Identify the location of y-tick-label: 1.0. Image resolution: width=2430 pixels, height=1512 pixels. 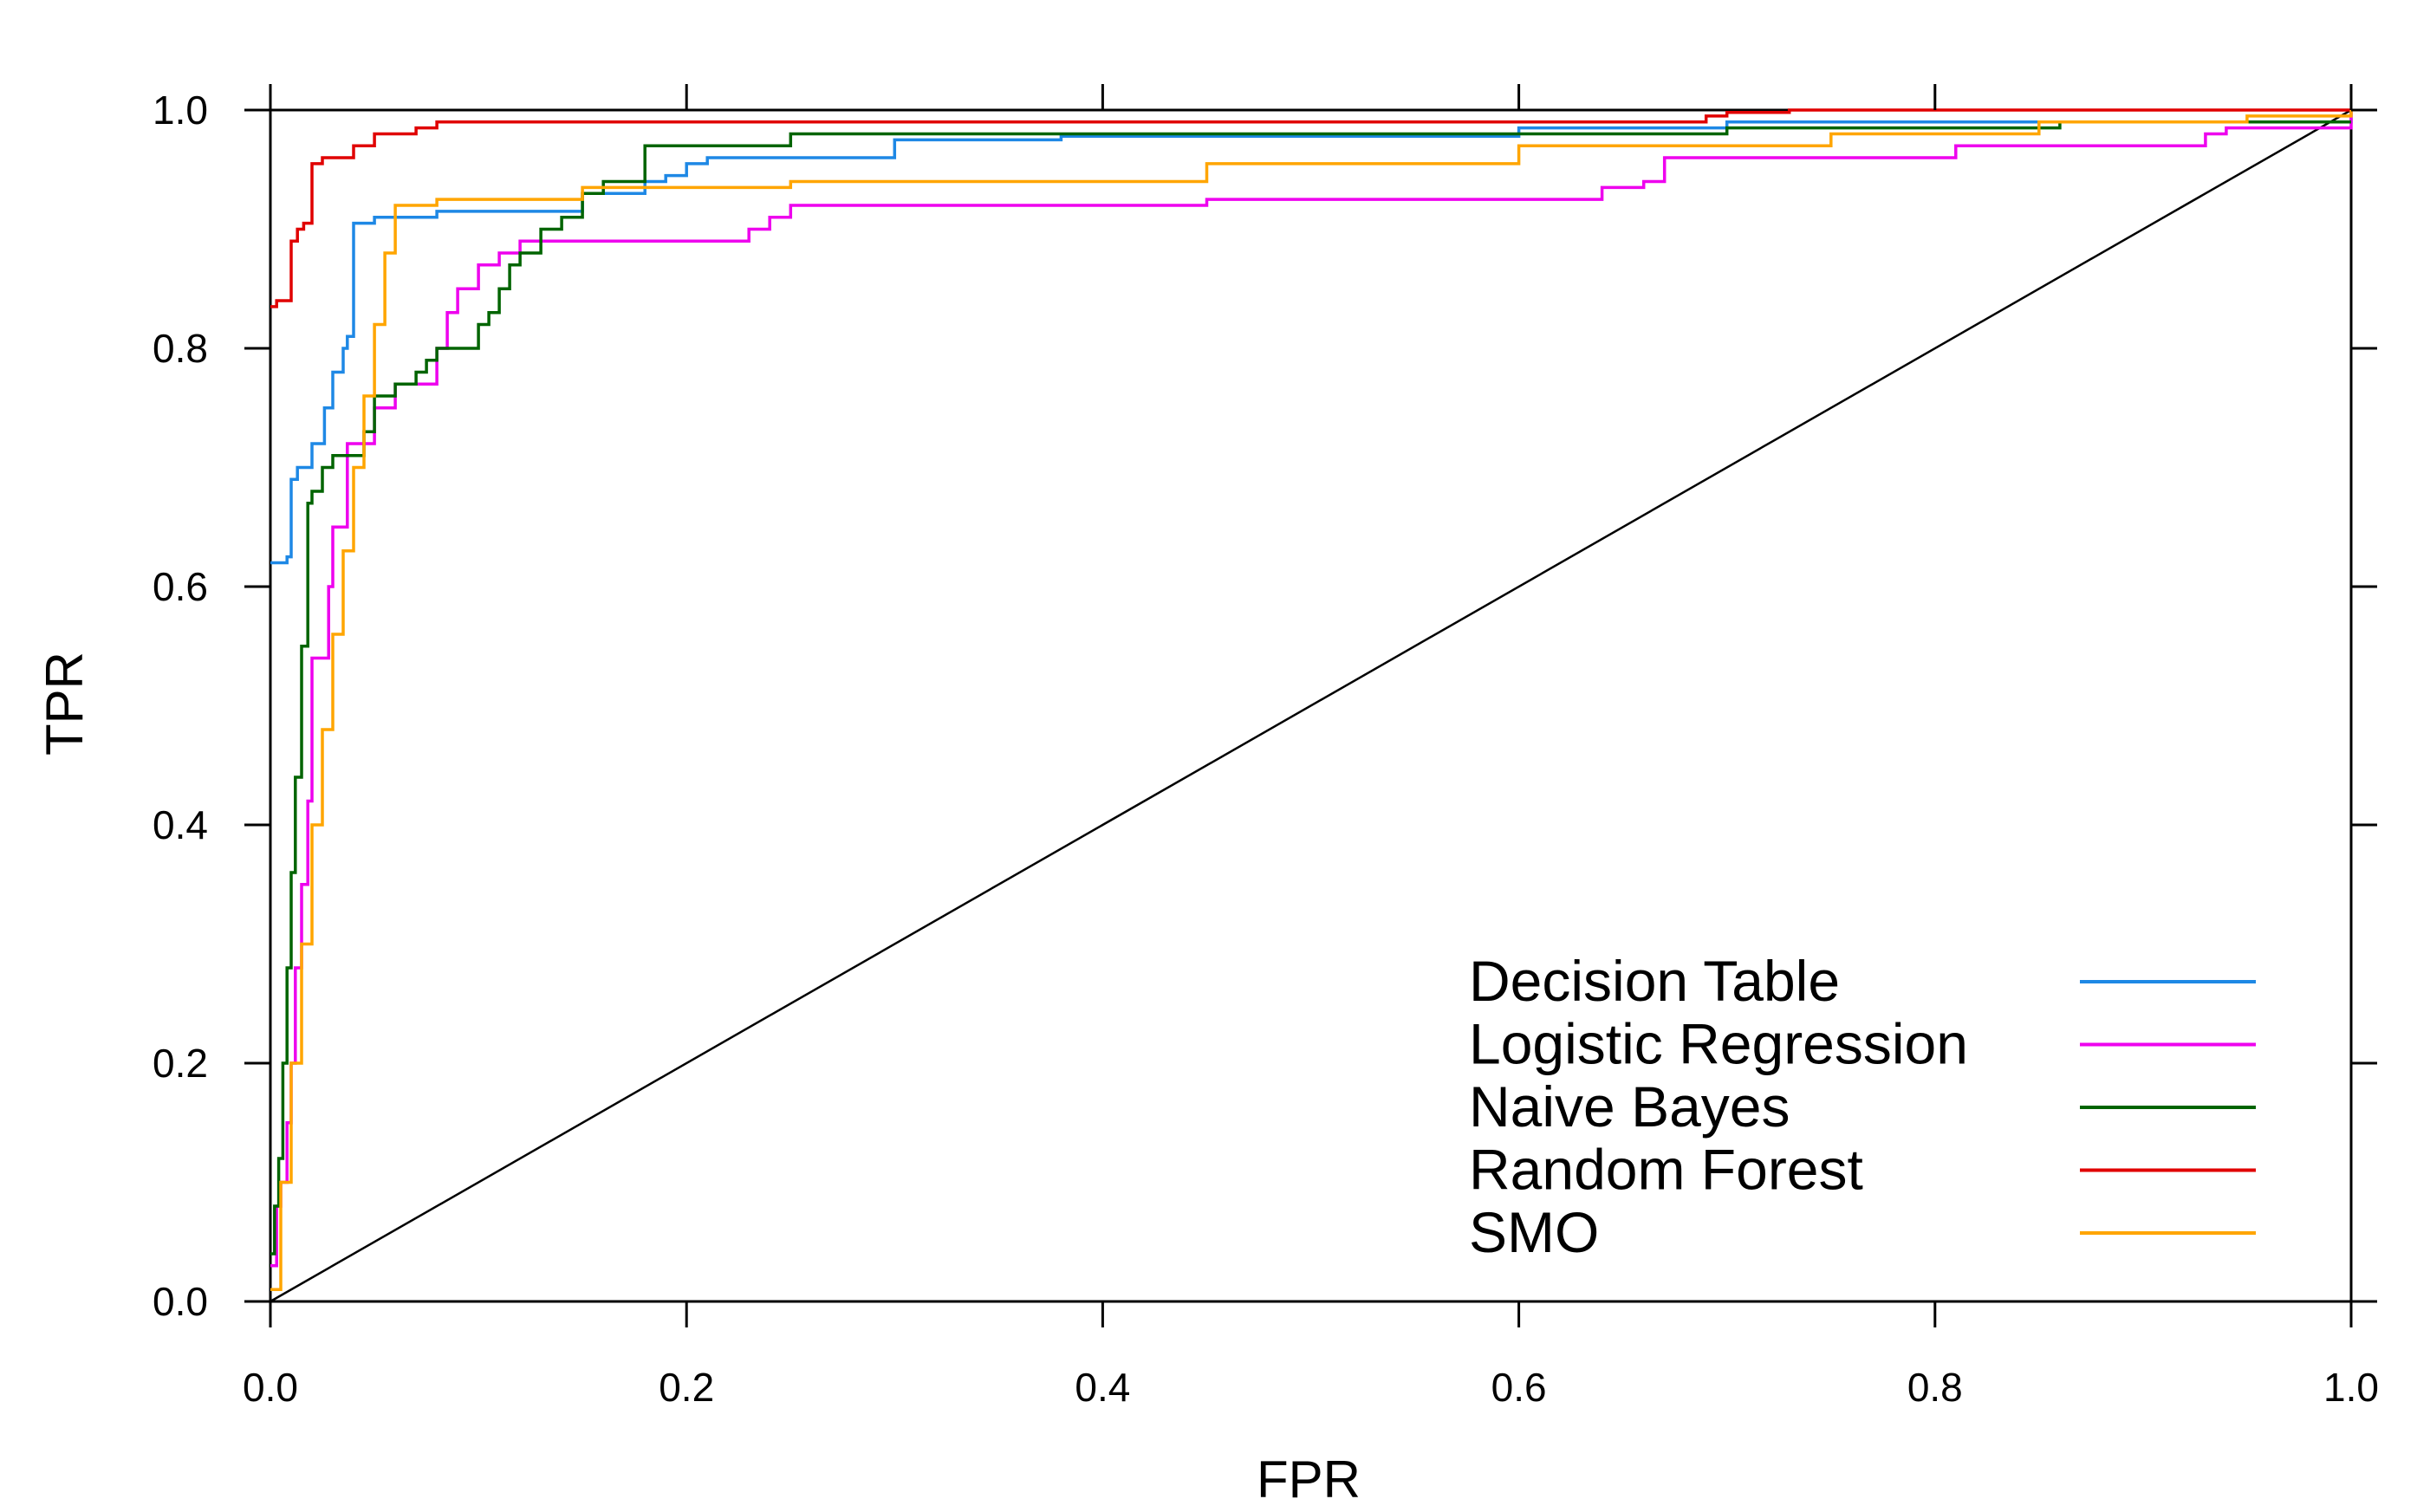
(180, 110).